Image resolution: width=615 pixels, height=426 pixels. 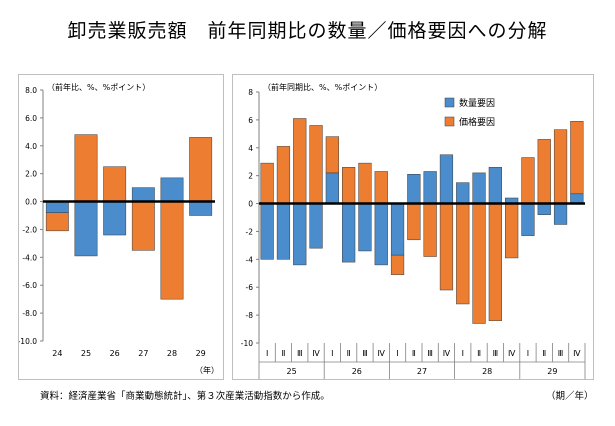 I want to click on annual-y-tick-label: -6.0, so click(x=29, y=285).